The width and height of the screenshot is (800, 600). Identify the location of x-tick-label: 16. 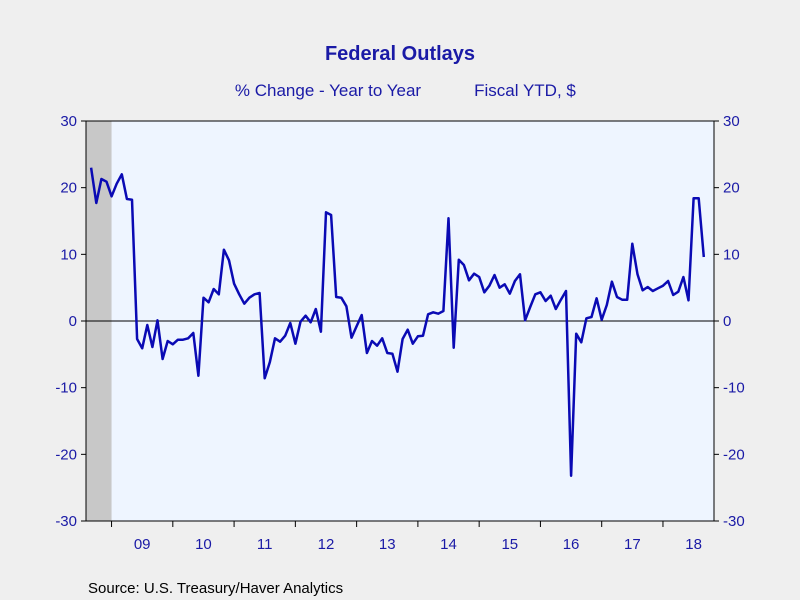
(571, 544).